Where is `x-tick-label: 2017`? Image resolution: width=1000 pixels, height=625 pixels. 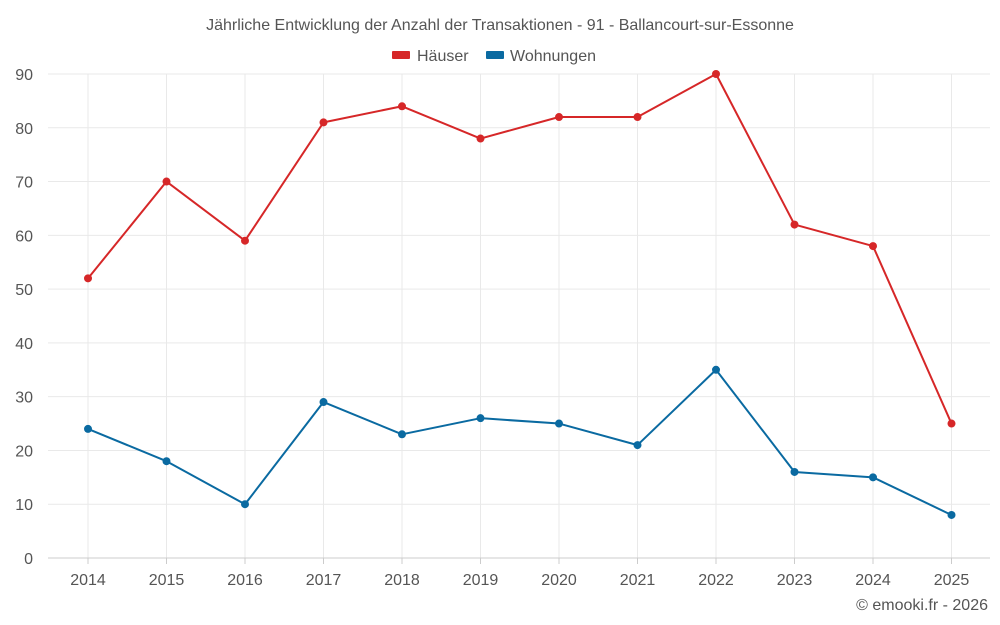
x-tick-label: 2017 is located at coordinates (324, 580).